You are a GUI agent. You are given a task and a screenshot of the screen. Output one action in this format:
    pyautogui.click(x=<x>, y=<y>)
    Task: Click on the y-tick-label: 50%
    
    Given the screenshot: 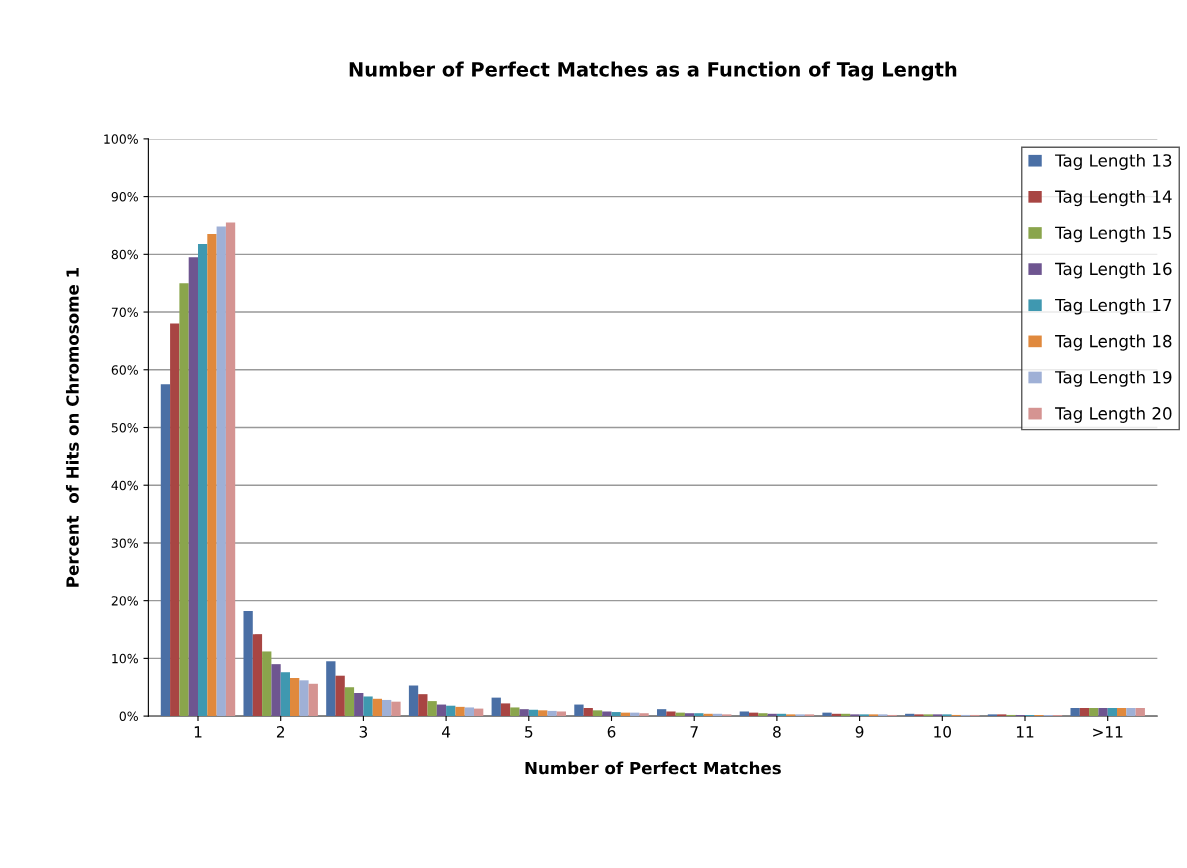 What is the action you would take?
    pyautogui.click(x=124, y=427)
    